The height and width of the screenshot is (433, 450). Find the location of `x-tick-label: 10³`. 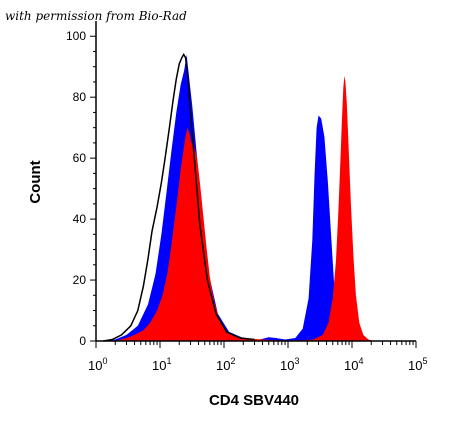

x-tick-label: 10³ is located at coordinates (289, 364).